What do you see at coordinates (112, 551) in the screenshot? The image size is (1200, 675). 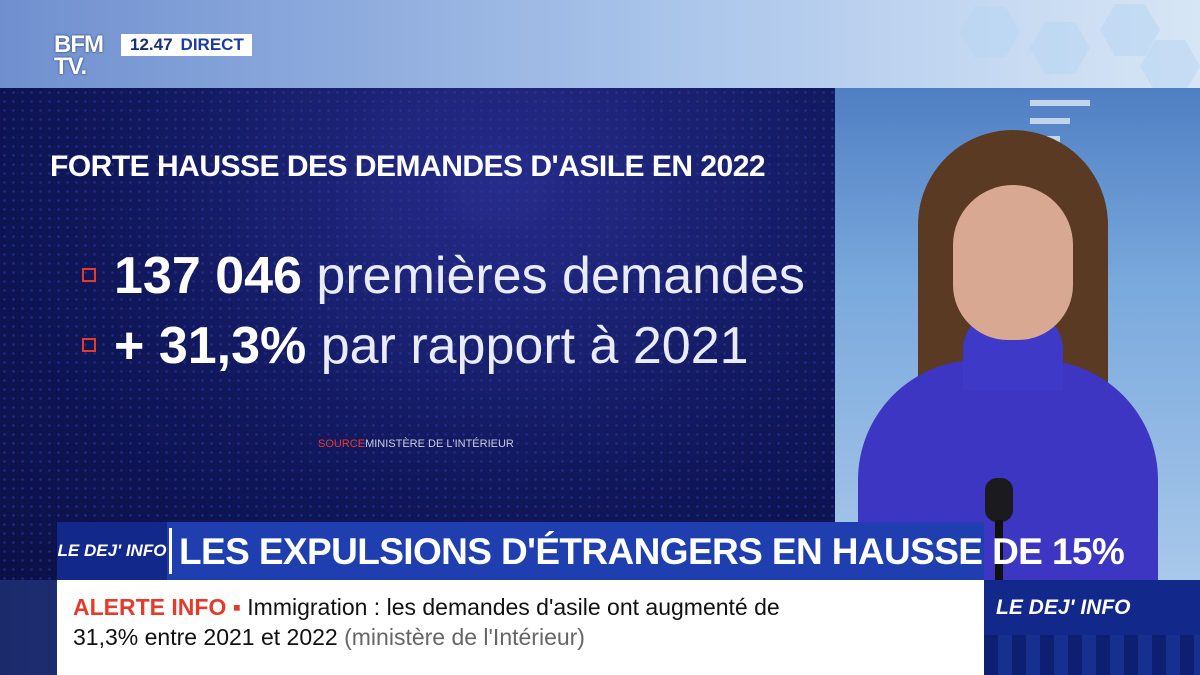 I see `show-logo: LE DEJ' INFO` at bounding box center [112, 551].